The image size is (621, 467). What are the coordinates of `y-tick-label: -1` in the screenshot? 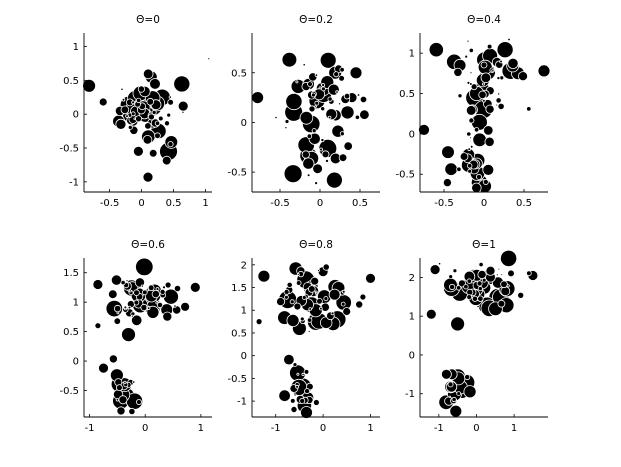 It's located at (74, 182).